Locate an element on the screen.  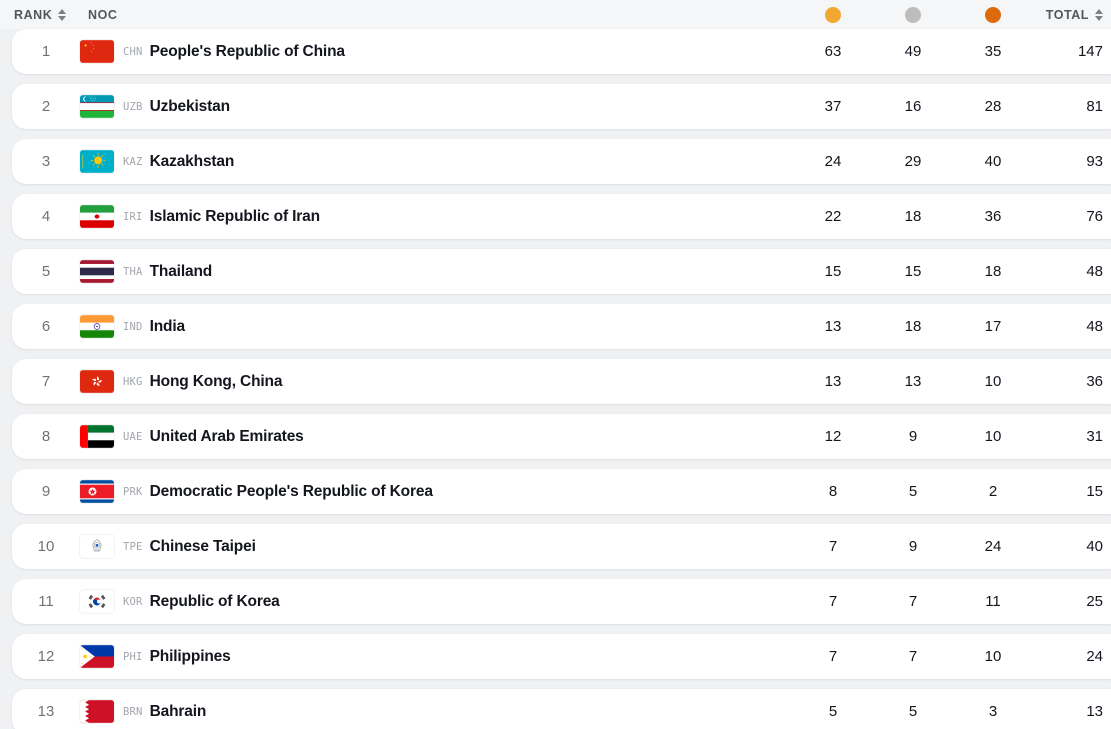
bronze-count: 2 is located at coordinates (993, 491).